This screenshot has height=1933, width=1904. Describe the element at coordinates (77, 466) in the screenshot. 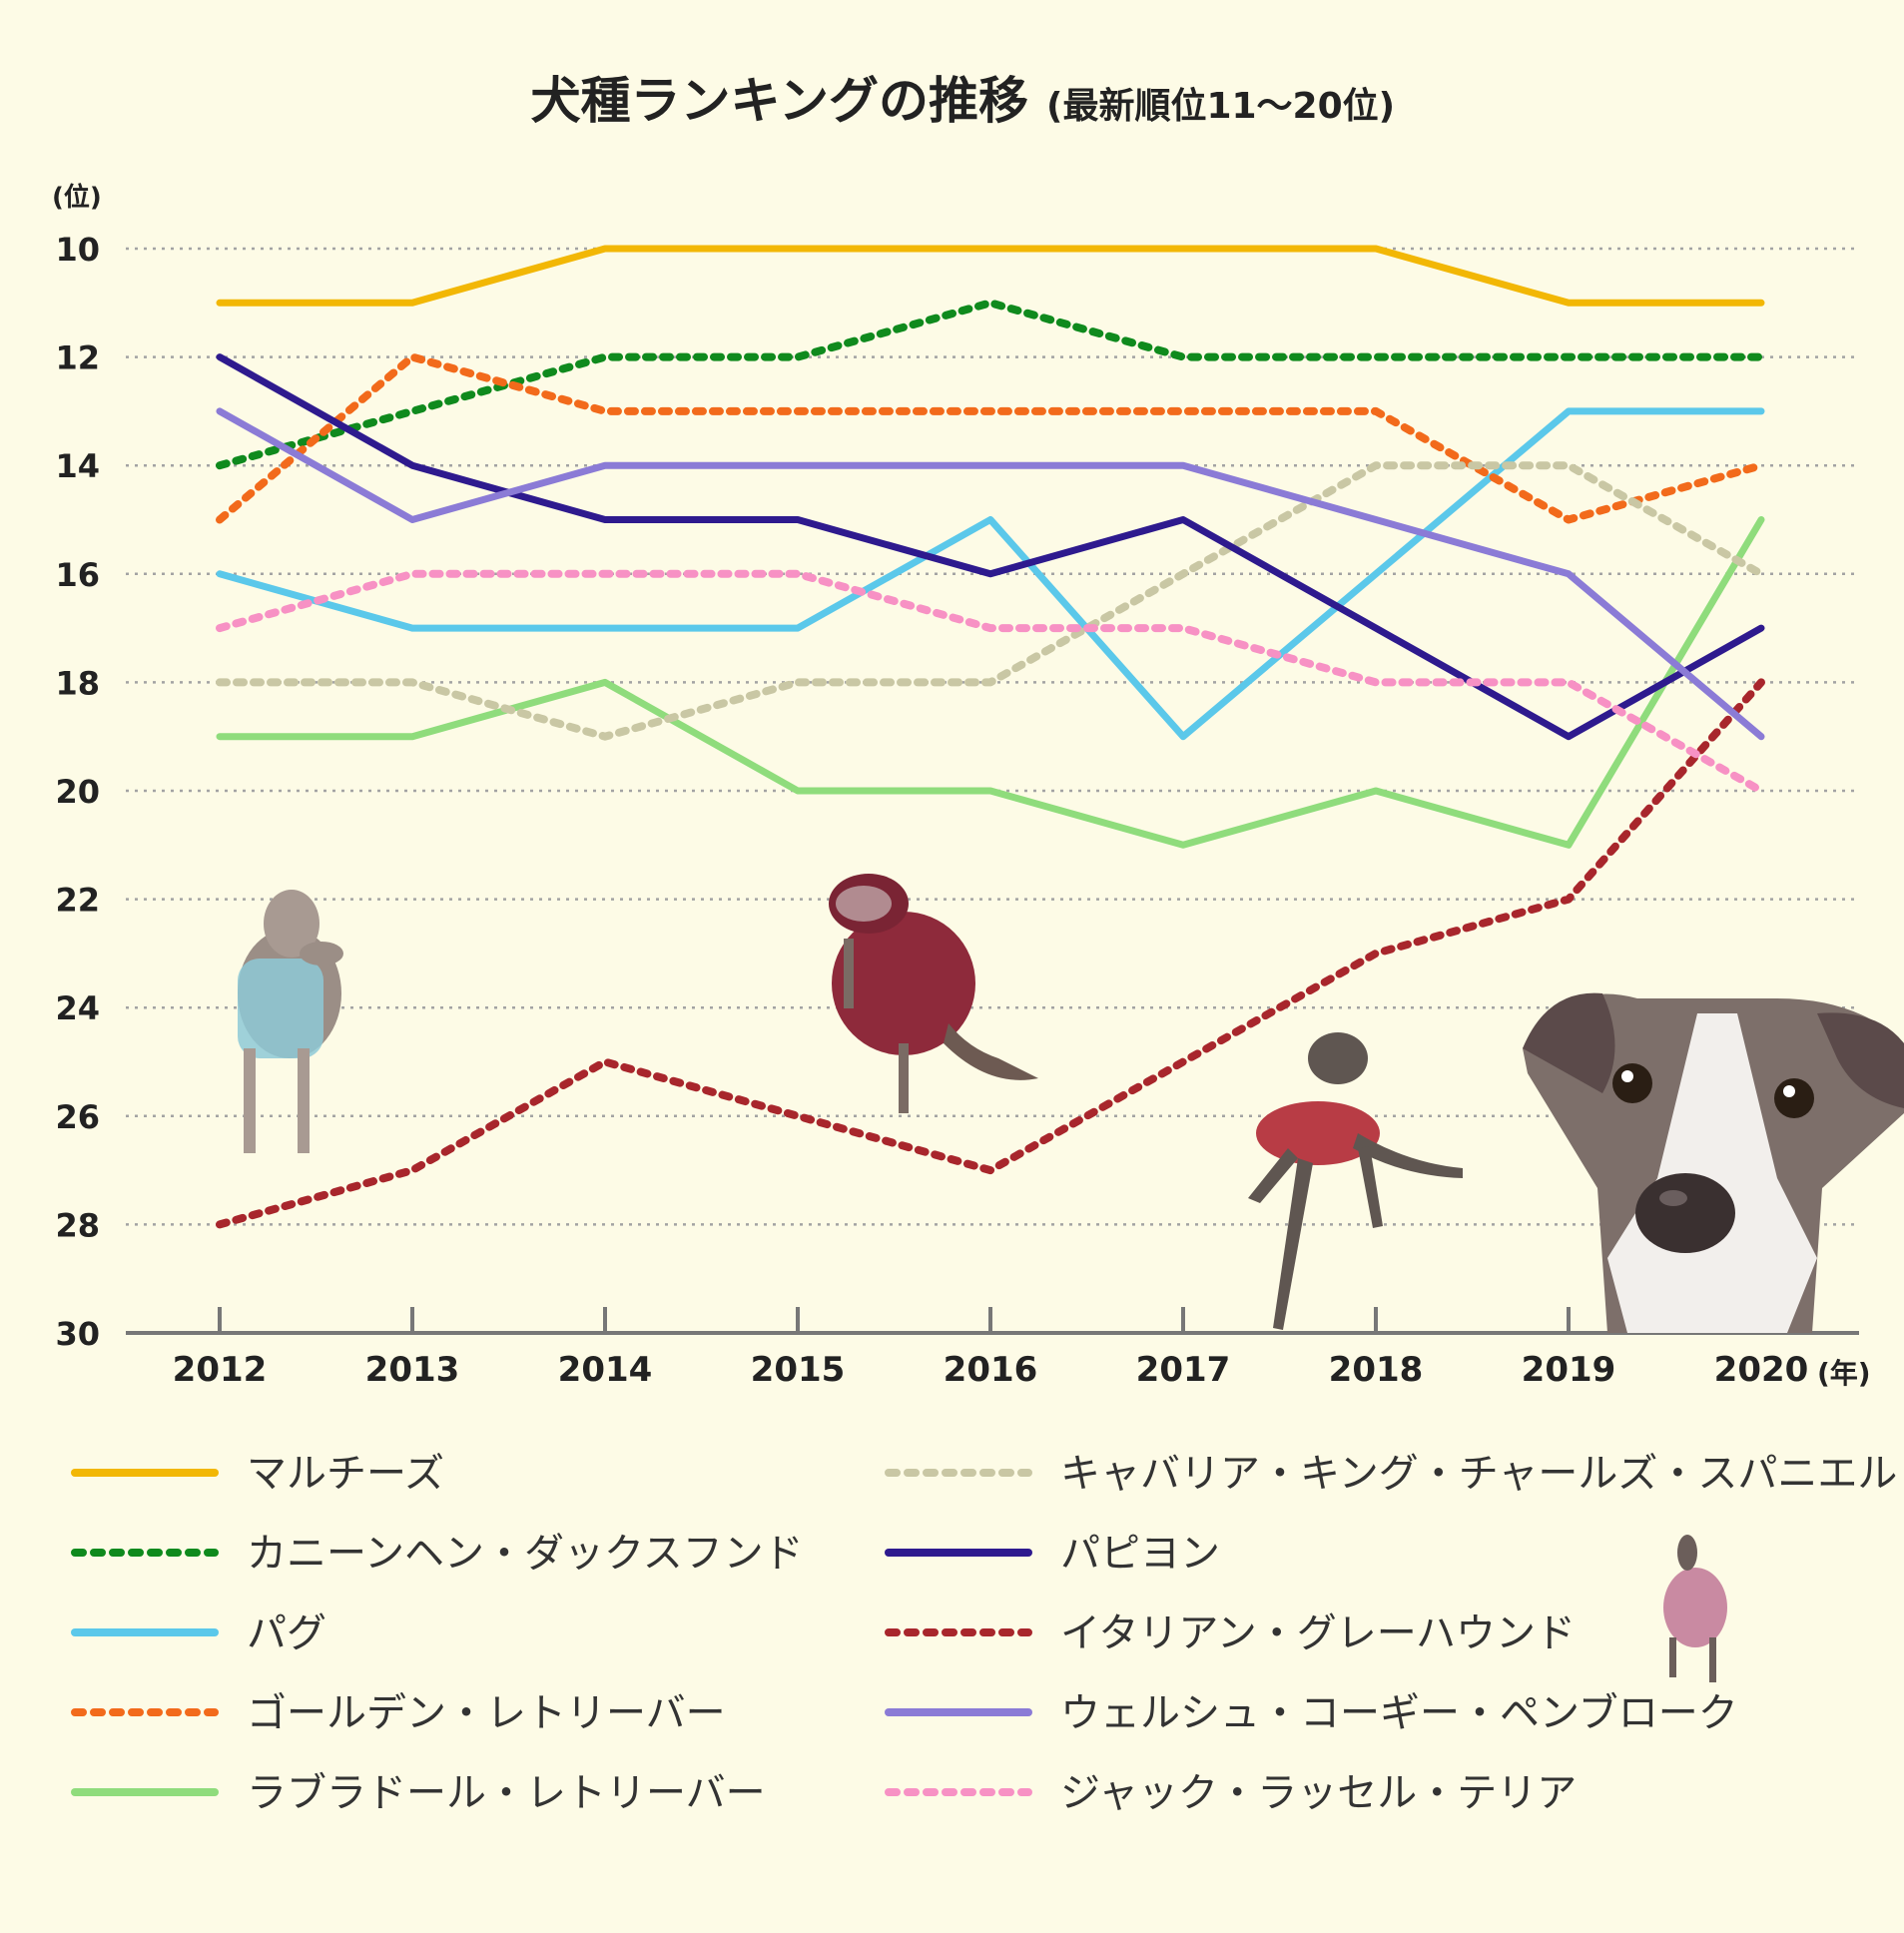

I see `y-tick-label: 14` at that location.